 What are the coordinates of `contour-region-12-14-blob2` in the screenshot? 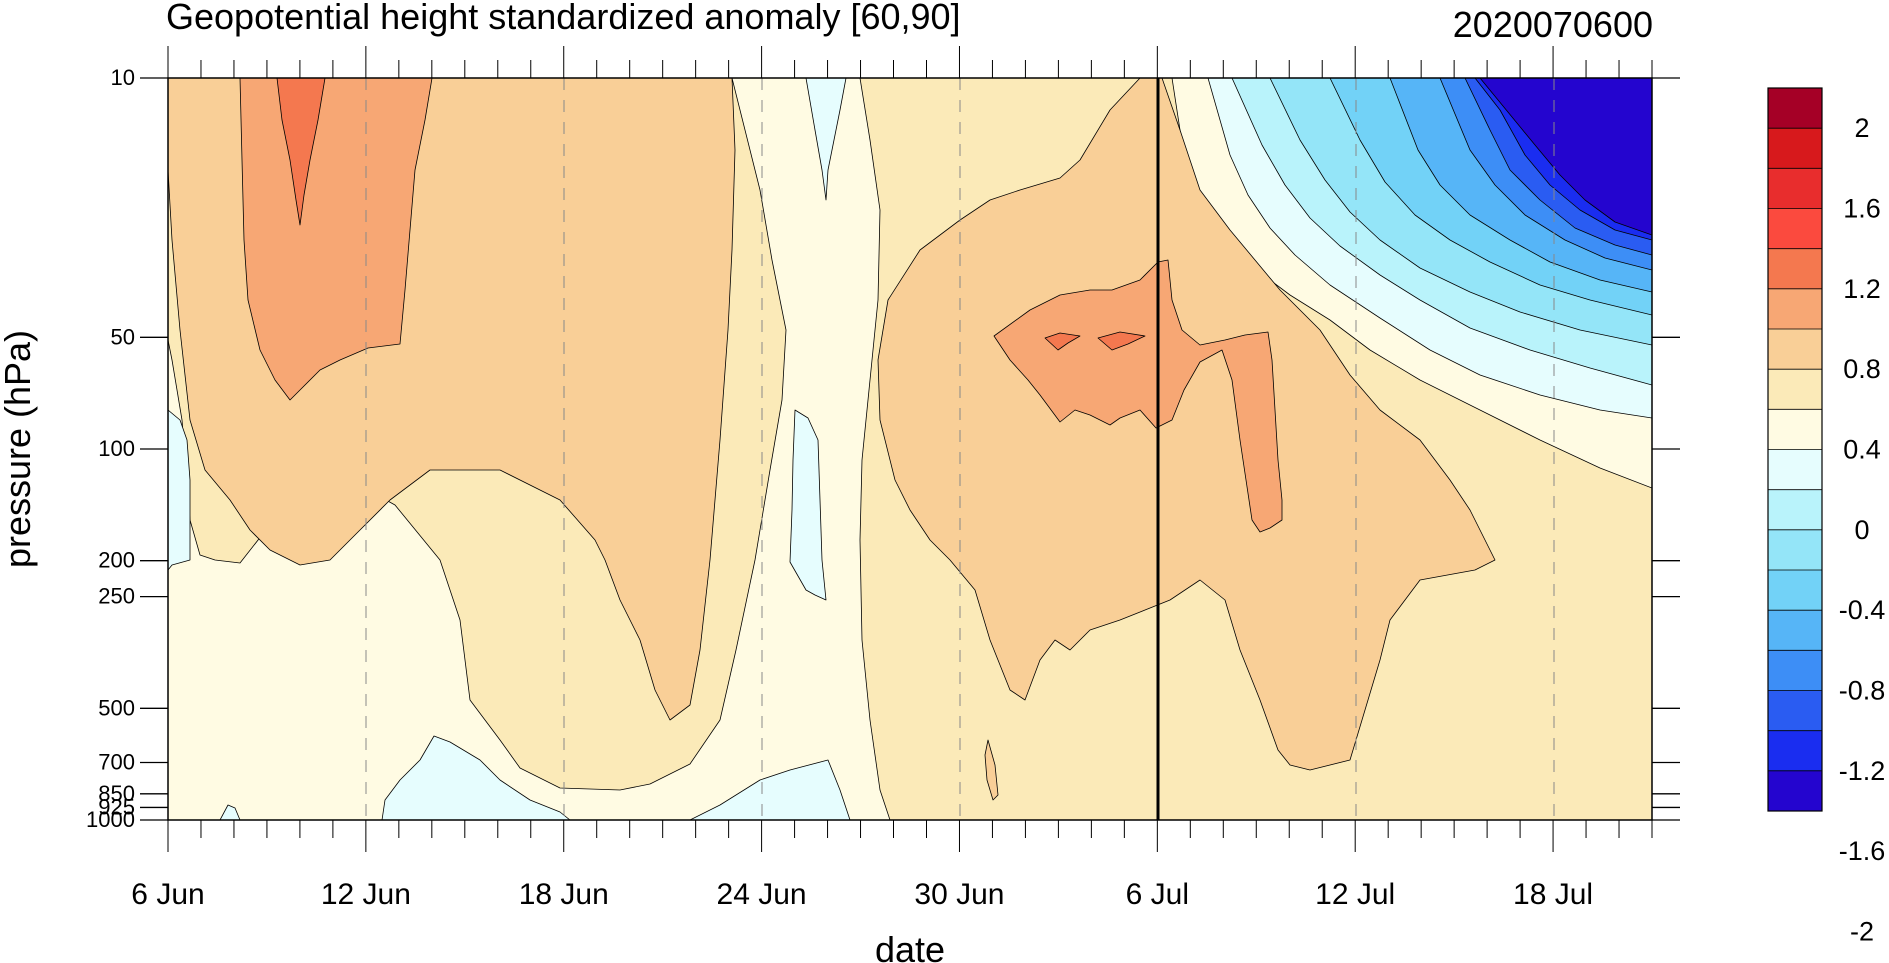 It's located at (1121, 341).